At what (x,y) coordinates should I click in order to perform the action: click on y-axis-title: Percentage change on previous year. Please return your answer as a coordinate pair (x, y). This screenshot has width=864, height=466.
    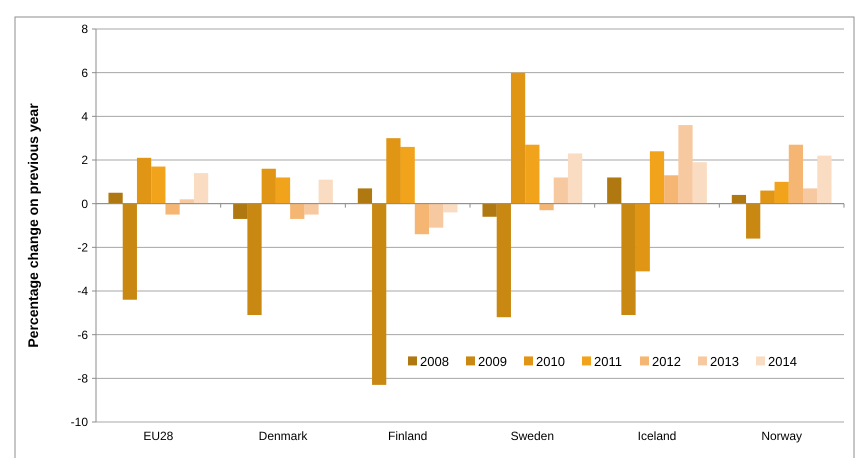
    Looking at the image, I should click on (33, 225).